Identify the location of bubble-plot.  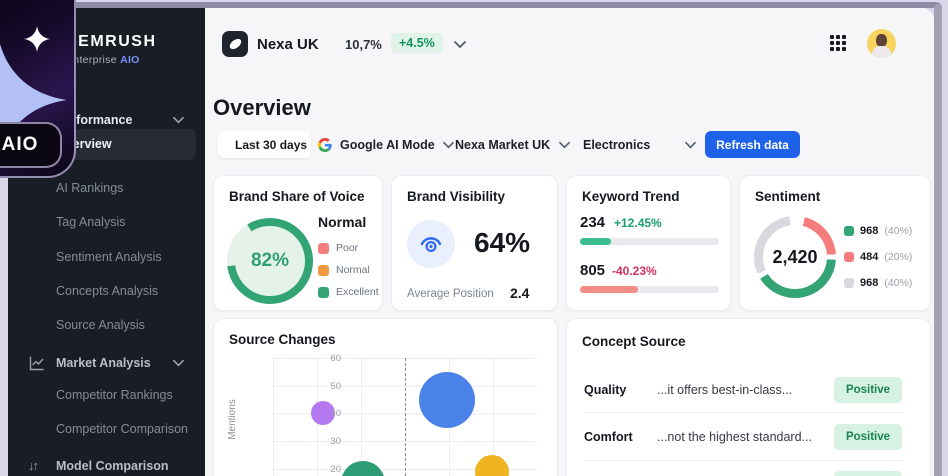
(405, 417).